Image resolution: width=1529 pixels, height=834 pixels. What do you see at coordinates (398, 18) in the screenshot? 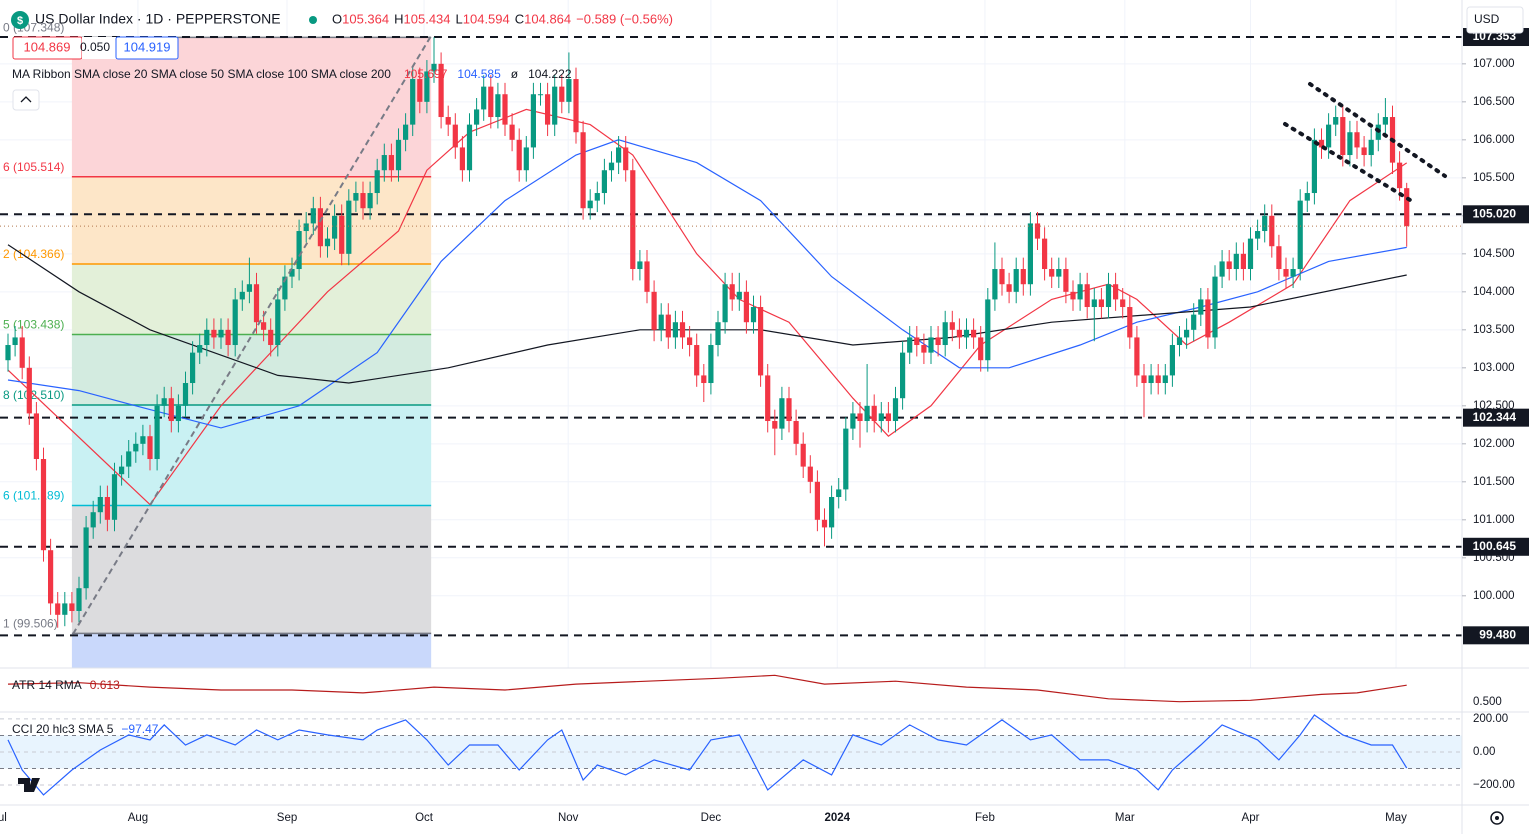
I see `quote-key: H` at bounding box center [398, 18].